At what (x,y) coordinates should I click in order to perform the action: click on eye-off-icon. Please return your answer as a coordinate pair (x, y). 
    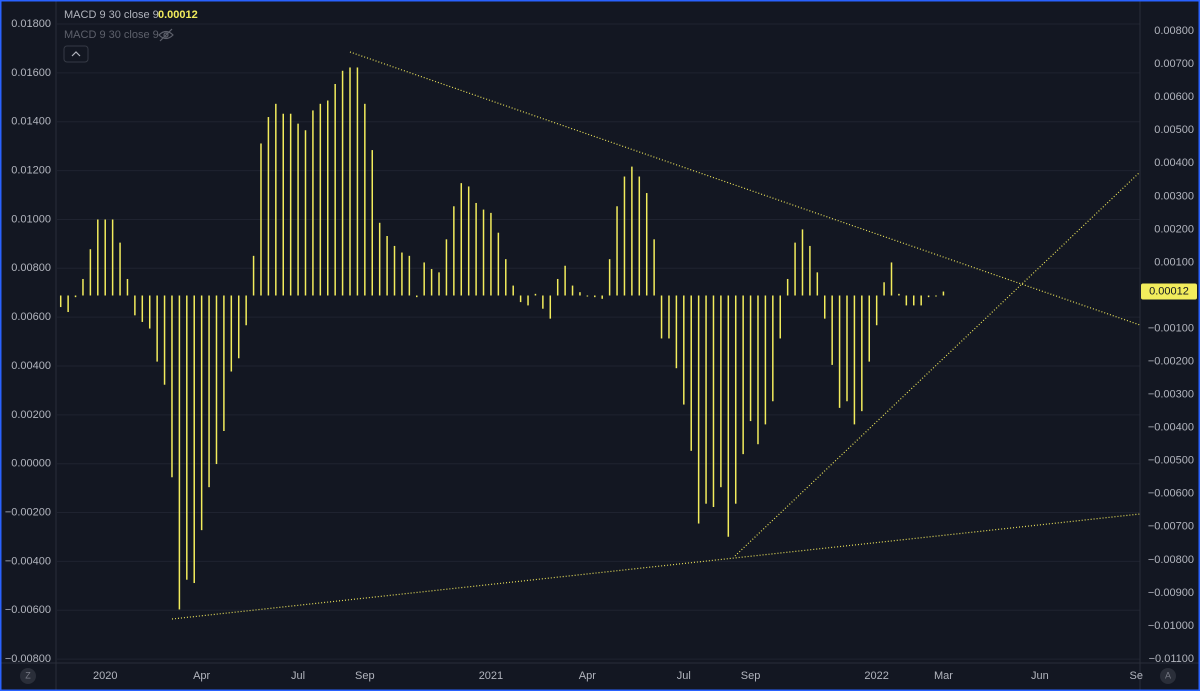
    Looking at the image, I should click on (166, 35).